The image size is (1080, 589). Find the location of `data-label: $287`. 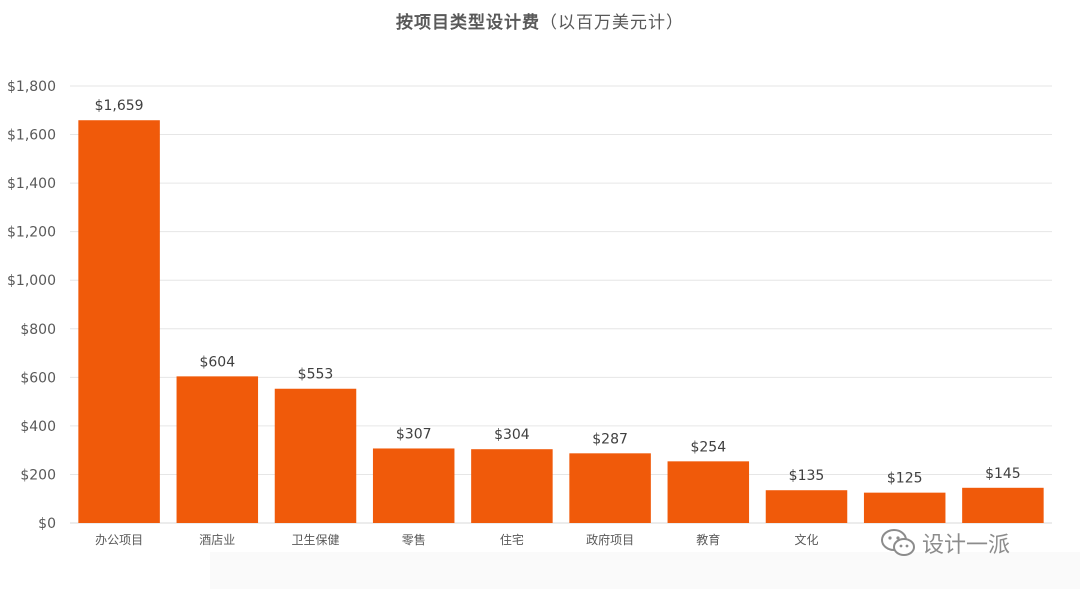

data-label: $287 is located at coordinates (610, 439).